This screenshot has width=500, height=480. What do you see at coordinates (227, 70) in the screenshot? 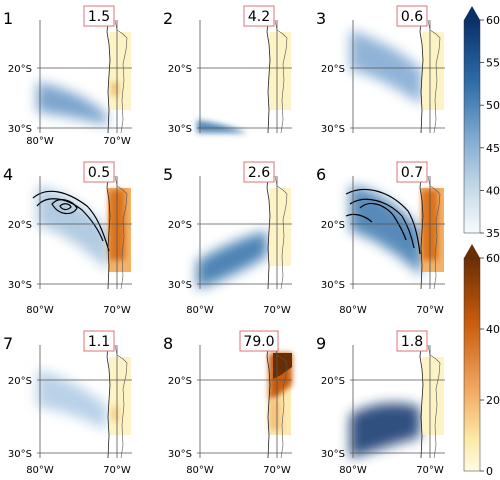
I see `panel-2: 2 4.2 20°S 30°S` at bounding box center [227, 70].